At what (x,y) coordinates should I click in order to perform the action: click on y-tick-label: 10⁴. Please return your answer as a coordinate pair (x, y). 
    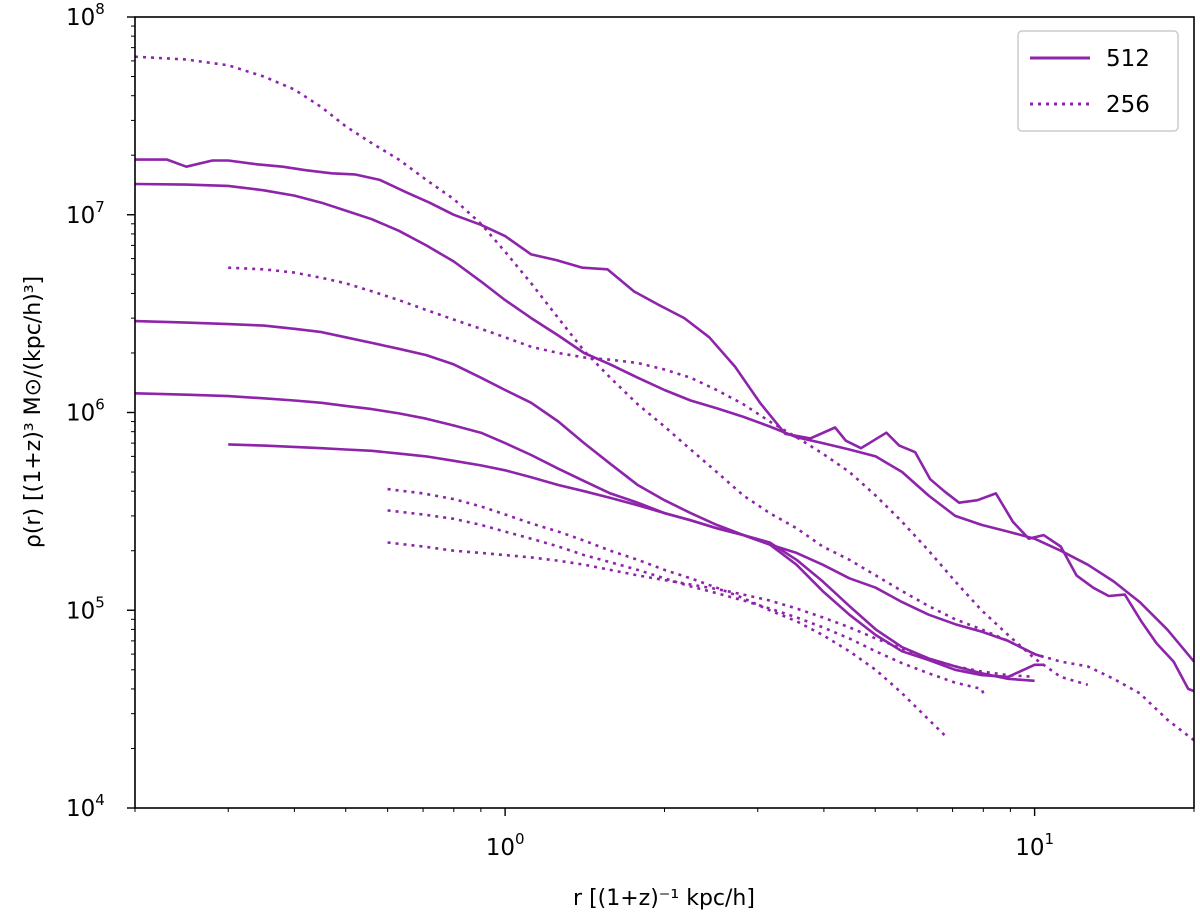
    Looking at the image, I should click on (85, 806).